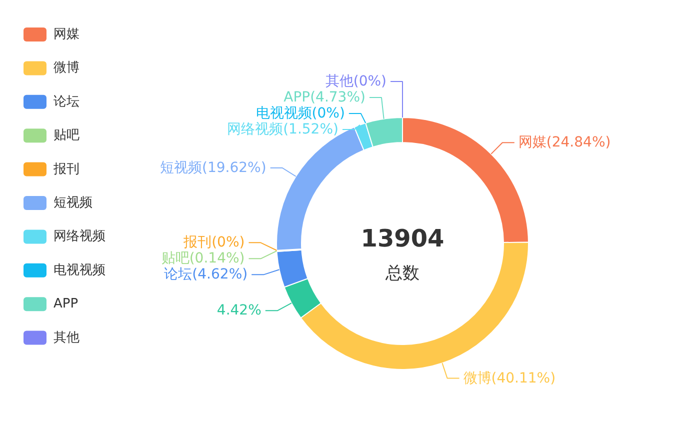  I want to click on legend-label: 网媒, so click(67, 34).